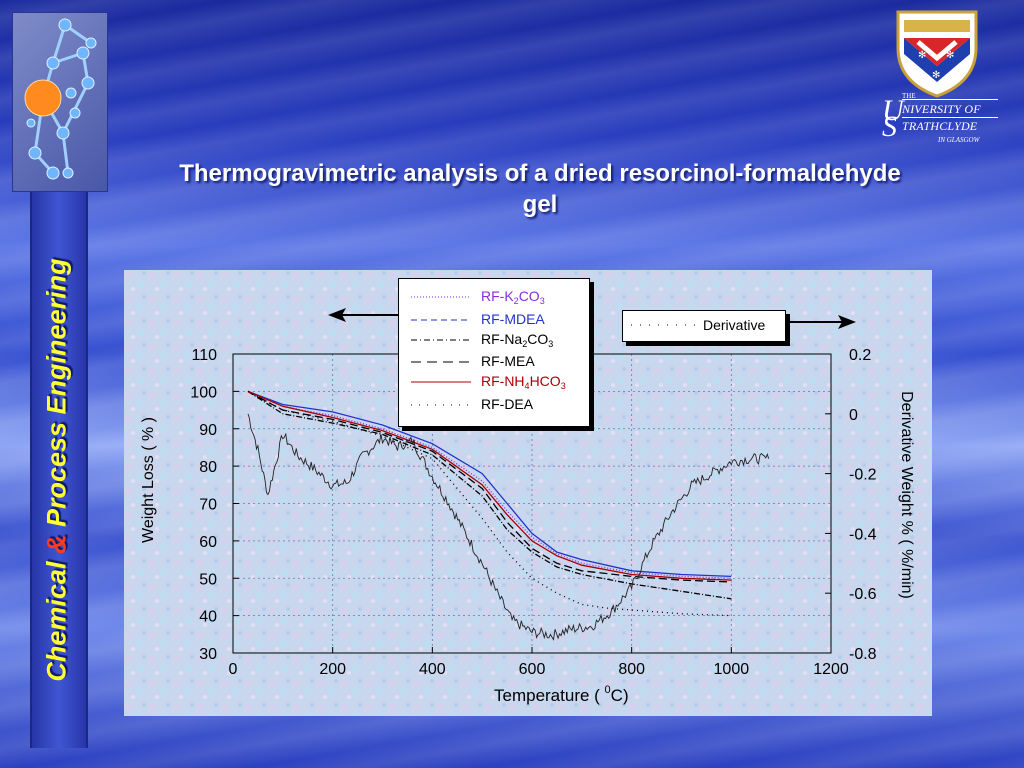 The image size is (1024, 768). I want to click on x-tick-label: 0, so click(233, 669).